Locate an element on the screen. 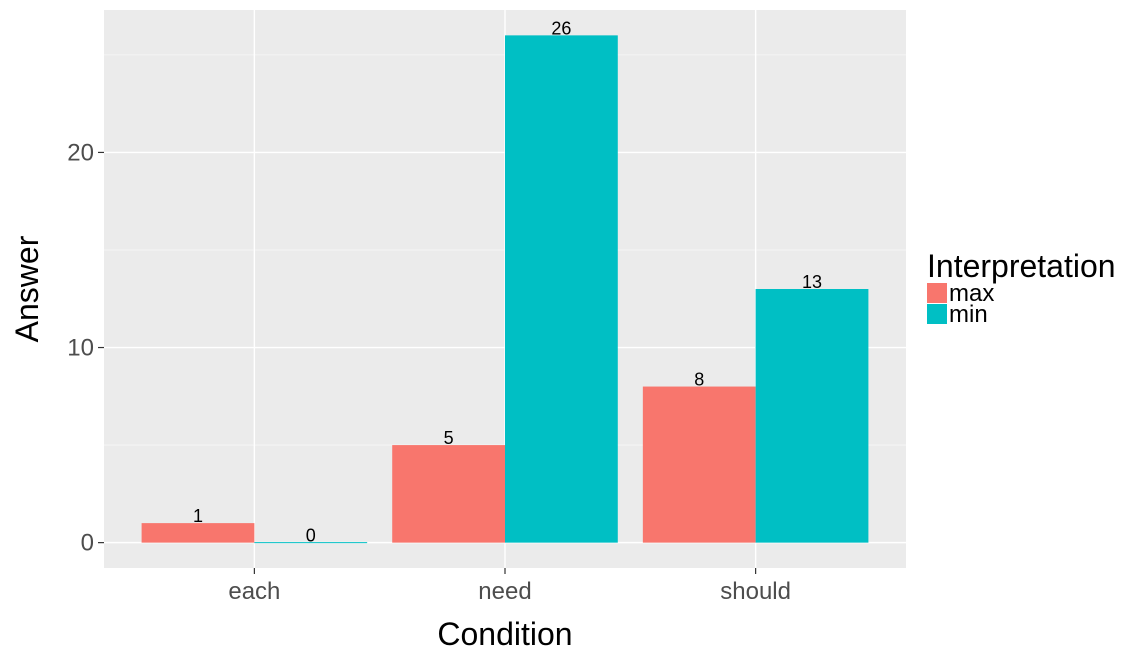 The width and height of the screenshot is (1141, 646). bar-should-min is located at coordinates (812, 416).